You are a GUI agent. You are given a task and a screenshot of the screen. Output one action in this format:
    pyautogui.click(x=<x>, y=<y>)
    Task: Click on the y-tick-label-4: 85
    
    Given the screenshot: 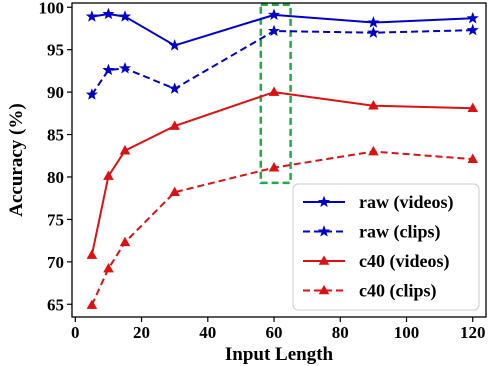 What is the action you would take?
    pyautogui.click(x=55, y=135)
    